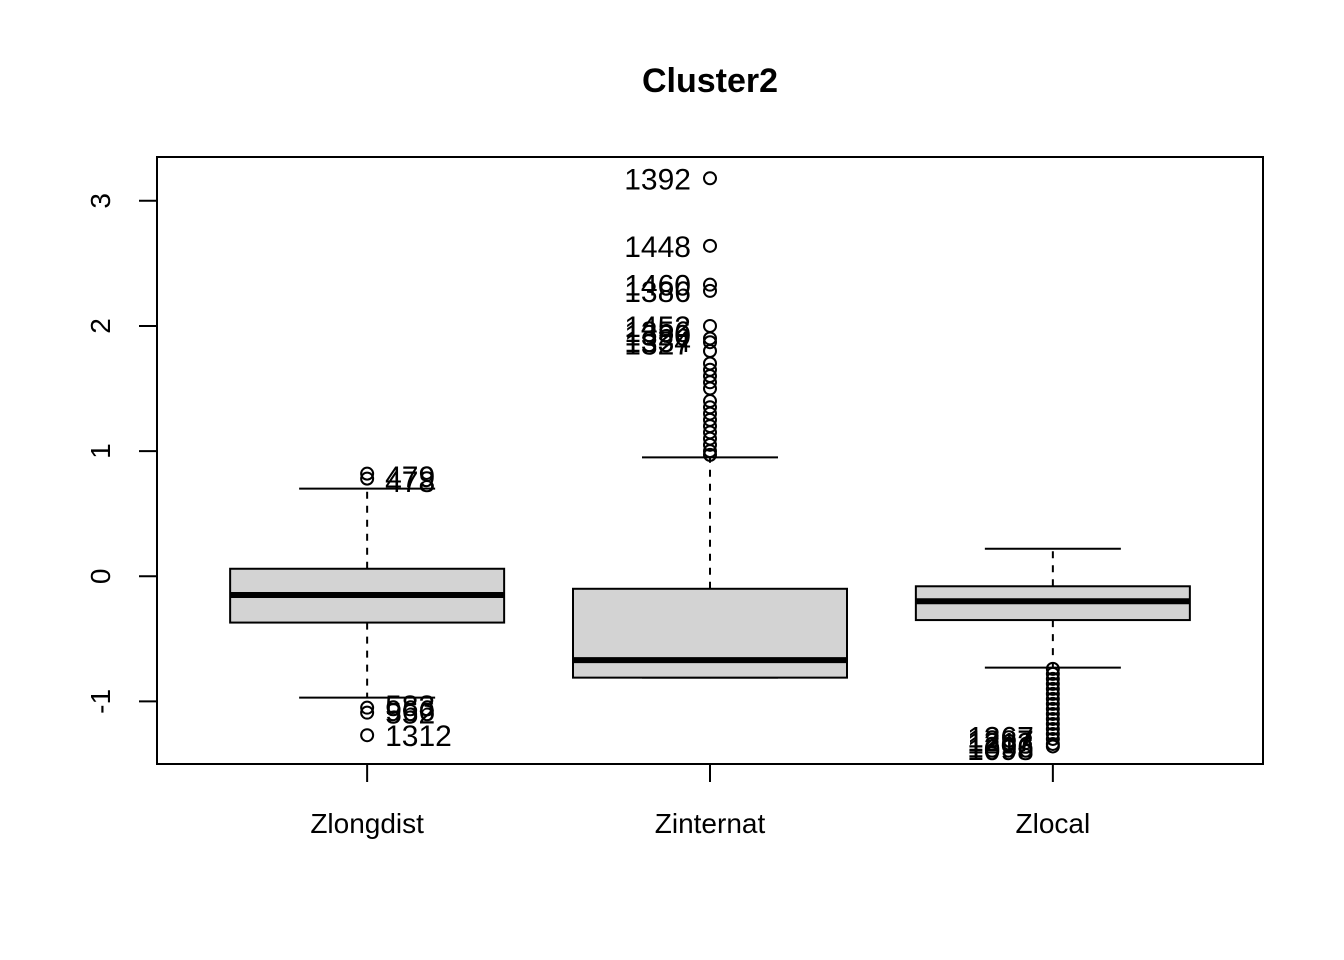  What do you see at coordinates (657, 286) in the screenshot?
I see `outlier-label: 1460` at bounding box center [657, 286].